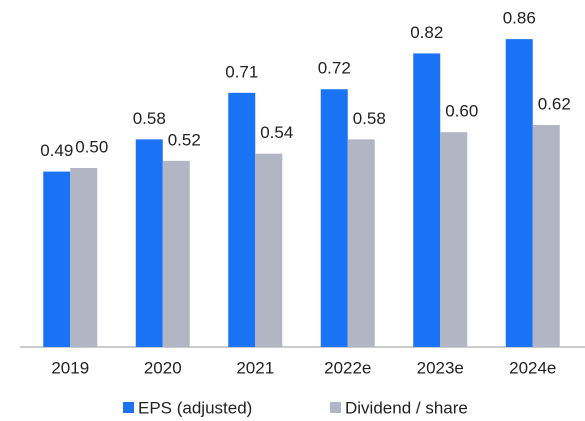 The height and width of the screenshot is (421, 585). What do you see at coordinates (255, 367) in the screenshot?
I see `x-tick-label: 2021` at bounding box center [255, 367].